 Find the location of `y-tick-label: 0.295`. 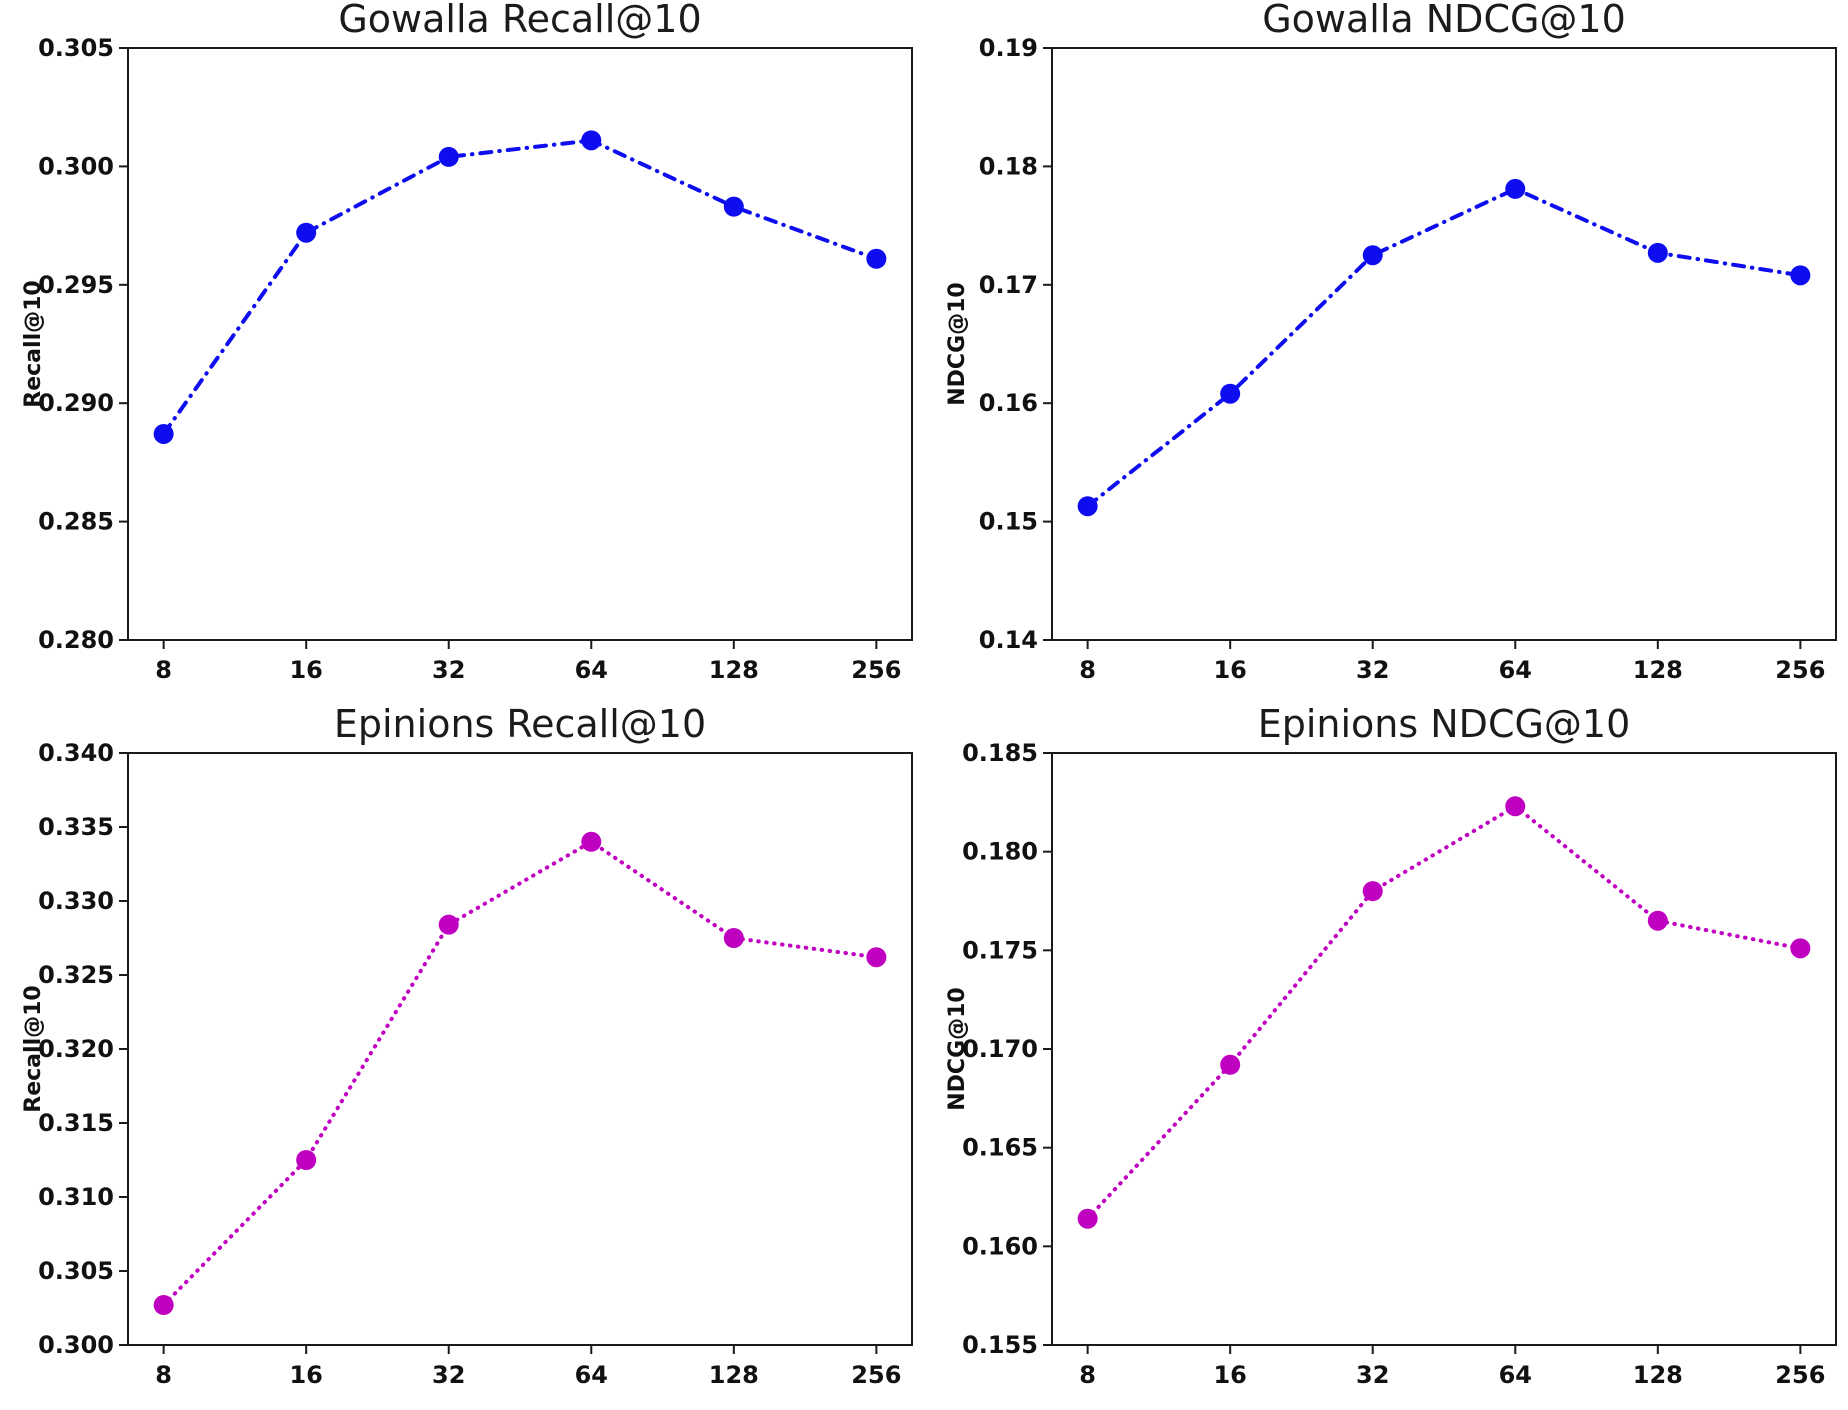

y-tick-label: 0.295 is located at coordinates (76, 285).